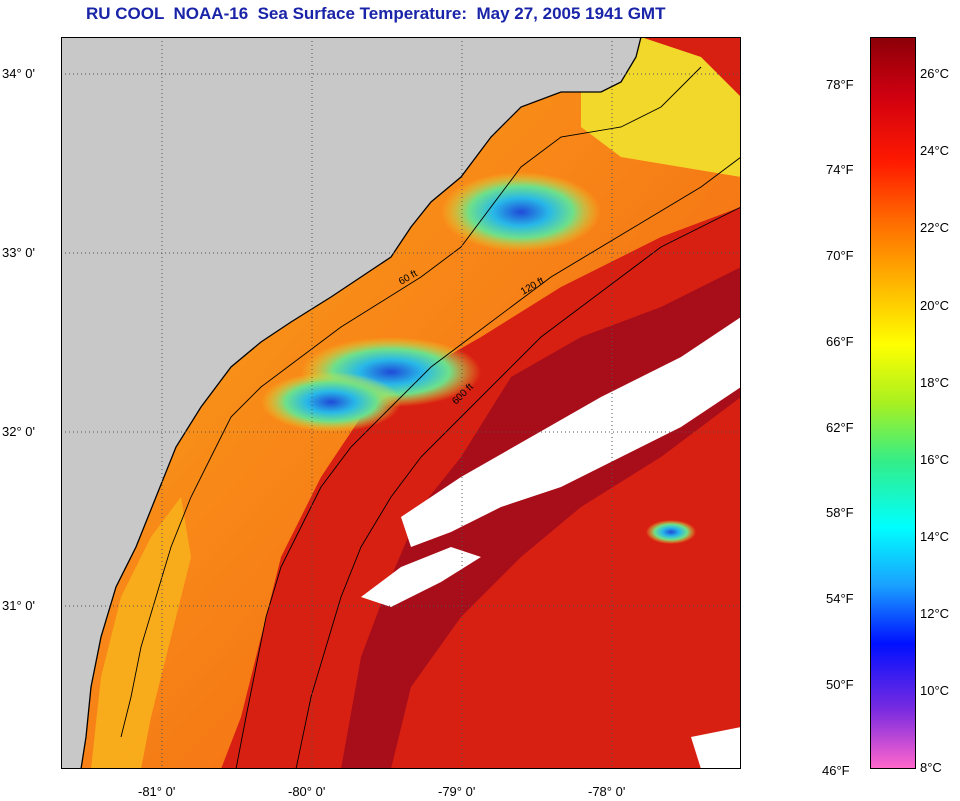 The width and height of the screenshot is (960, 801). I want to click on temperature-colorbar, so click(893, 403).